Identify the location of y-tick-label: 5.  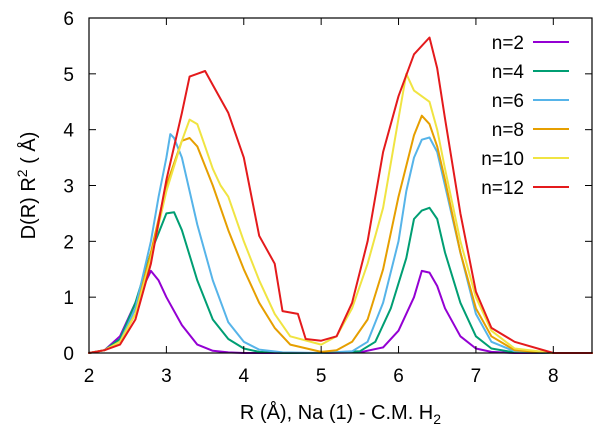
(68, 75).